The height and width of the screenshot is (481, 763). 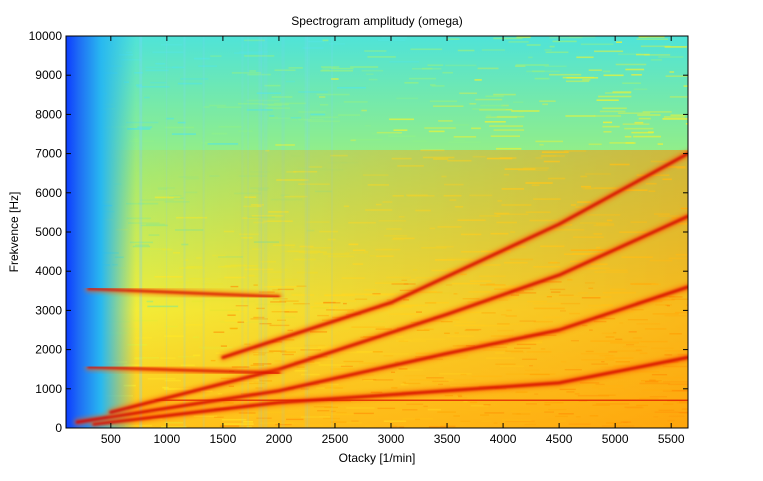 I want to click on x-tick-label: 4000, so click(x=503, y=439).